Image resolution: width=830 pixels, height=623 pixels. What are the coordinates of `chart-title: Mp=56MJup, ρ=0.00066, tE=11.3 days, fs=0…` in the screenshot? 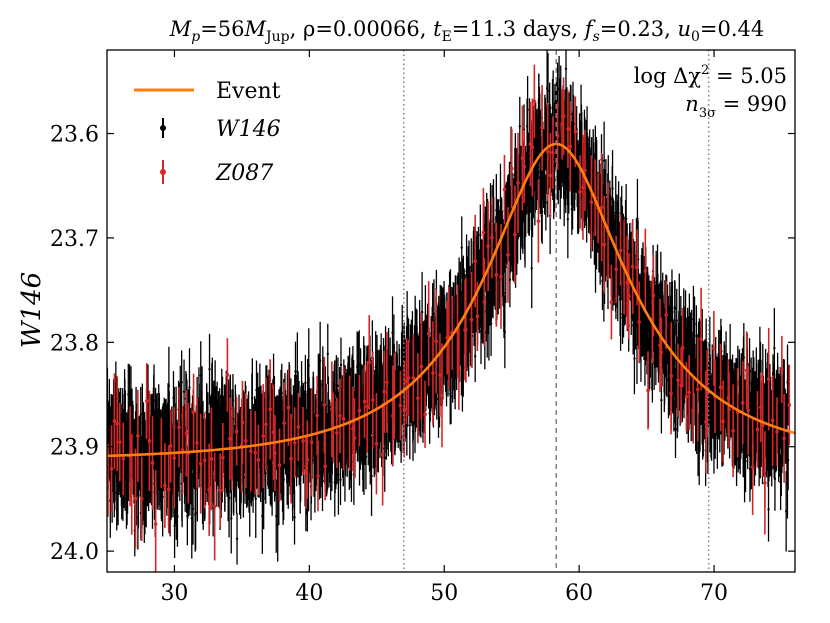 It's located at (467, 31).